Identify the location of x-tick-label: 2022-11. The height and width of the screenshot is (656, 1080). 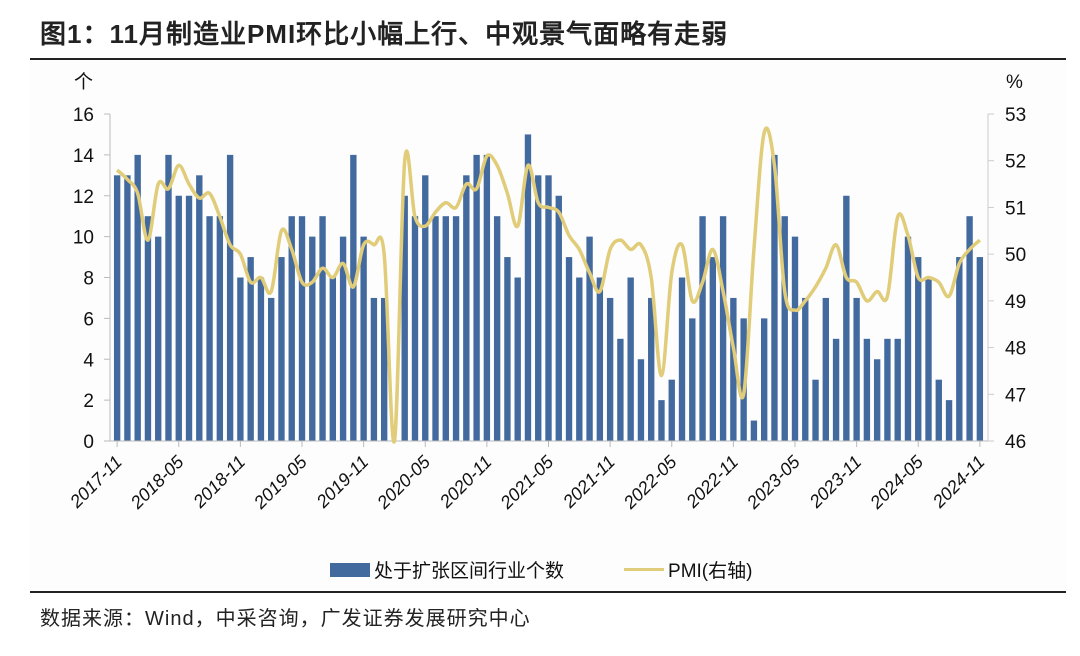
(712, 482).